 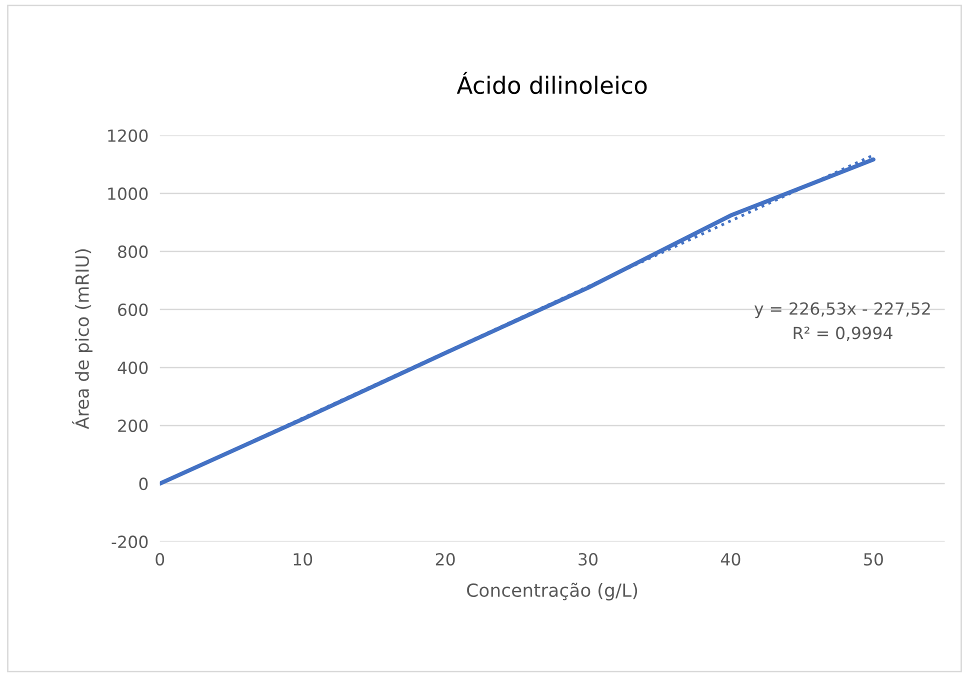 What do you see at coordinates (445, 559) in the screenshot?
I see `x-tick-label: 20` at bounding box center [445, 559].